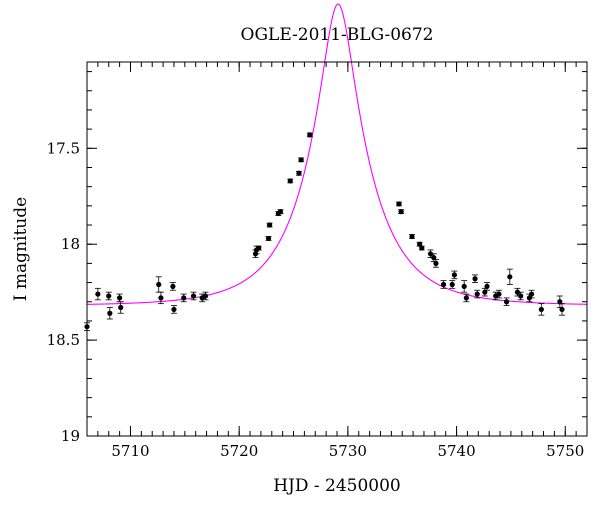  What do you see at coordinates (63, 340) in the screenshot?
I see `y-tick-label: 18.5` at bounding box center [63, 340].